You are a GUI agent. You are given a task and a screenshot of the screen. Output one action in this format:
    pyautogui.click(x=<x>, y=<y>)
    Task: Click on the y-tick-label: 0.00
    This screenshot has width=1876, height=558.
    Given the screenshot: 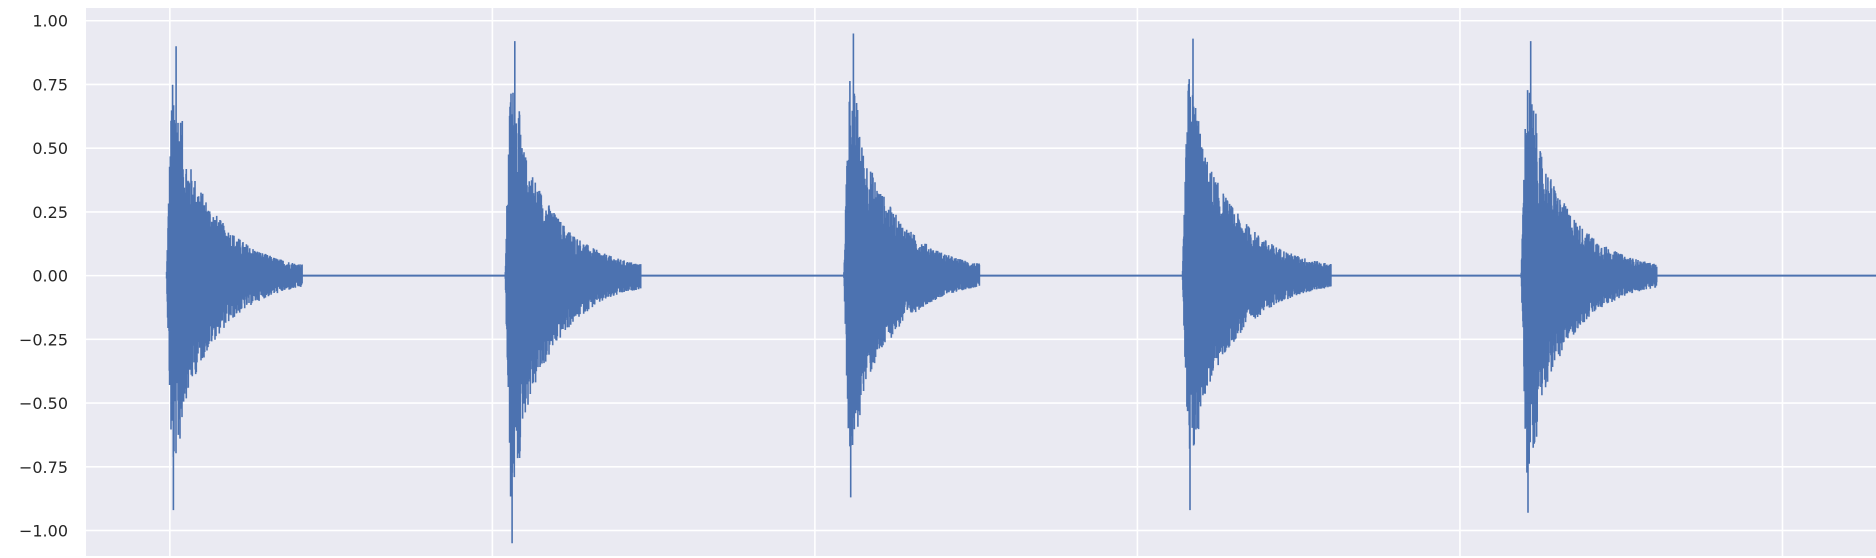 What is the action you would take?
    pyautogui.click(x=50, y=276)
    